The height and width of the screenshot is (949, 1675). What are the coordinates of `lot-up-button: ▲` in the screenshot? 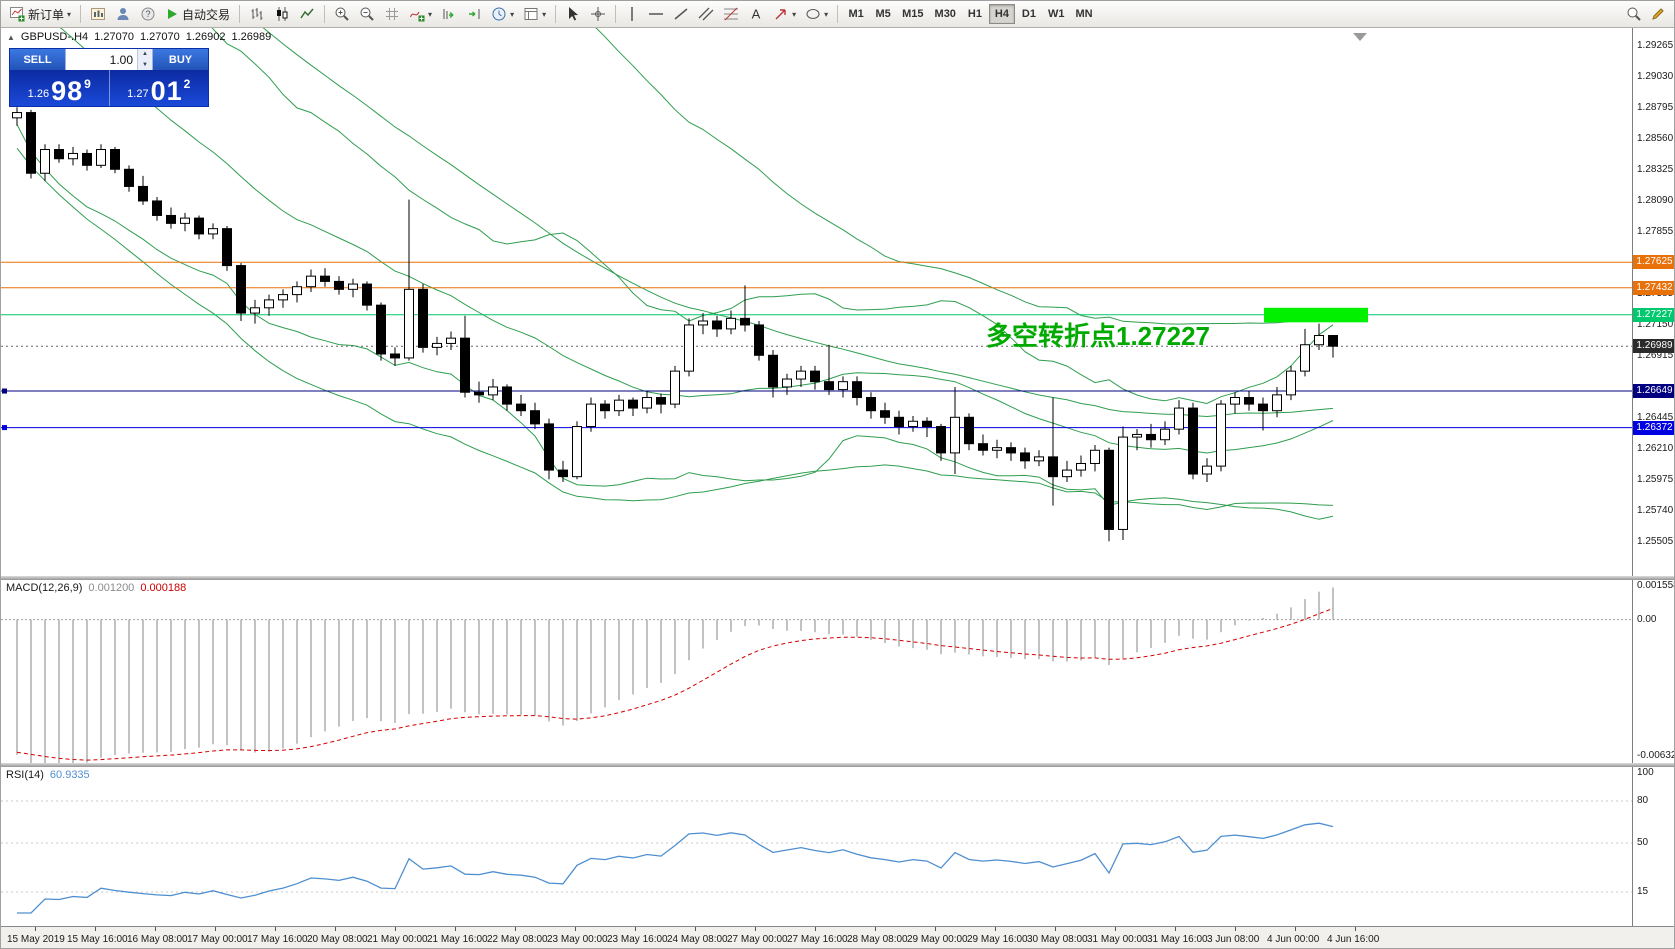 It's located at (145, 54).